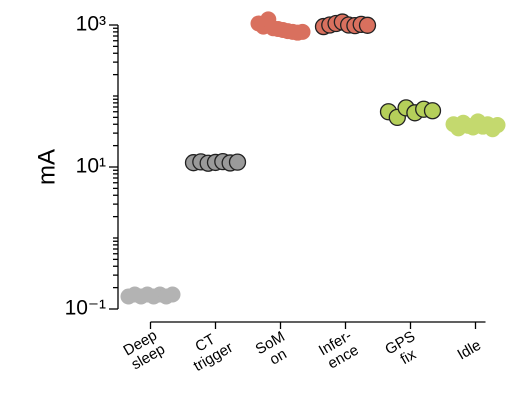  Describe the element at coordinates (404, 350) in the screenshot. I see `x-tick-label: GPSfix` at that location.